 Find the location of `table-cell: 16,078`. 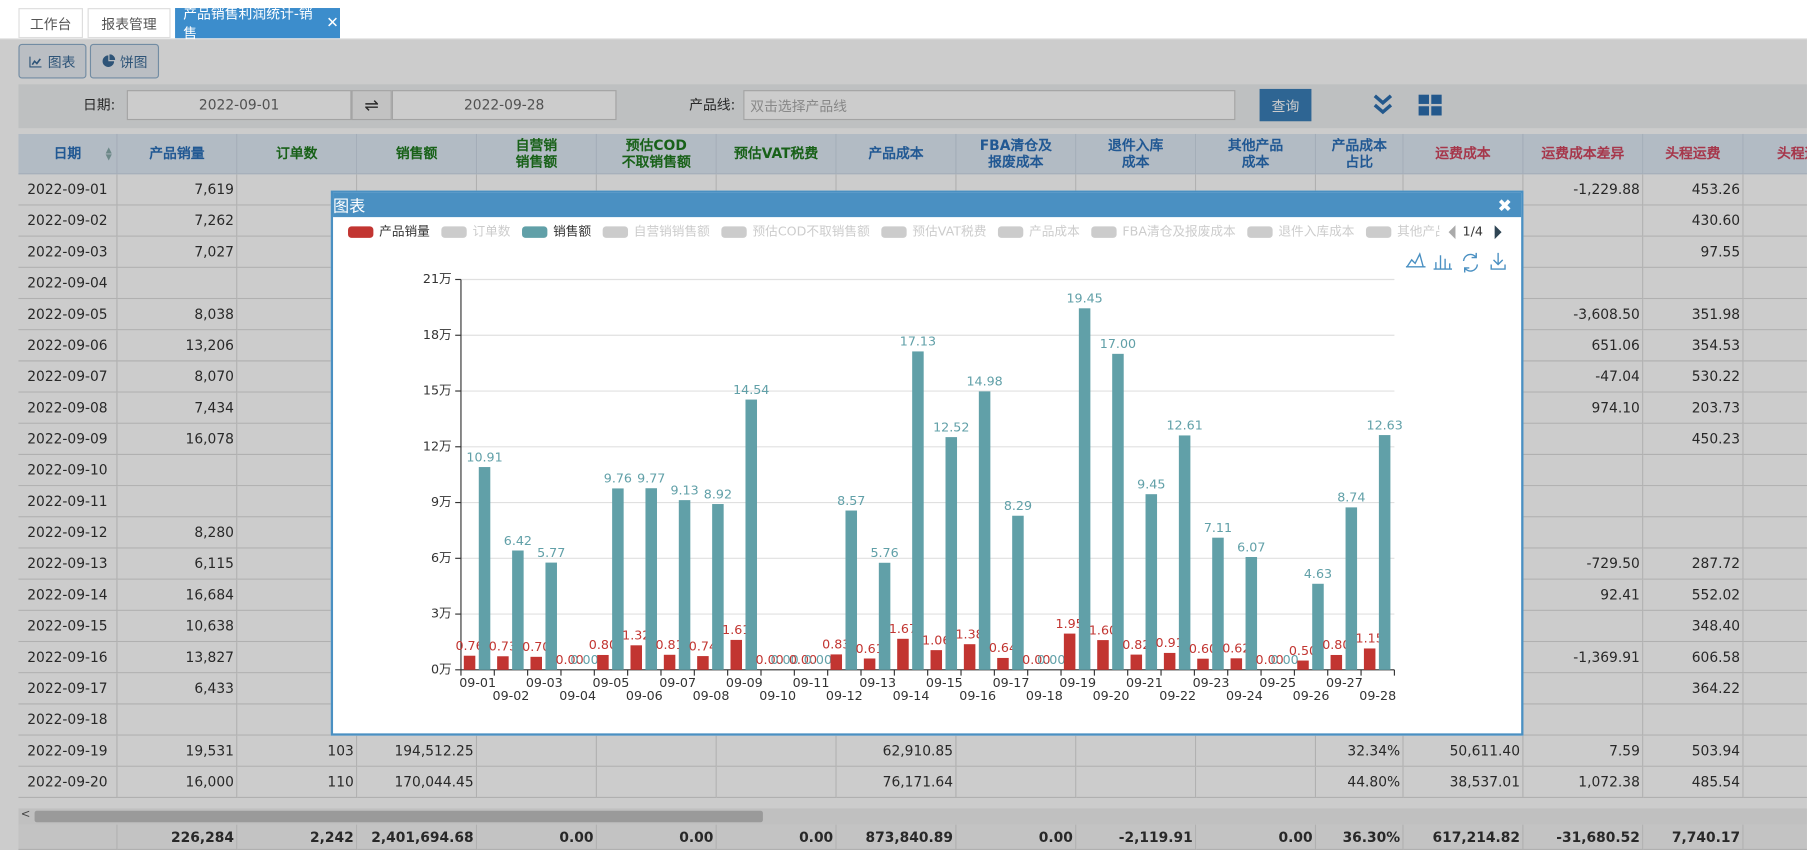

table-cell: 16,078 is located at coordinates (177, 439).